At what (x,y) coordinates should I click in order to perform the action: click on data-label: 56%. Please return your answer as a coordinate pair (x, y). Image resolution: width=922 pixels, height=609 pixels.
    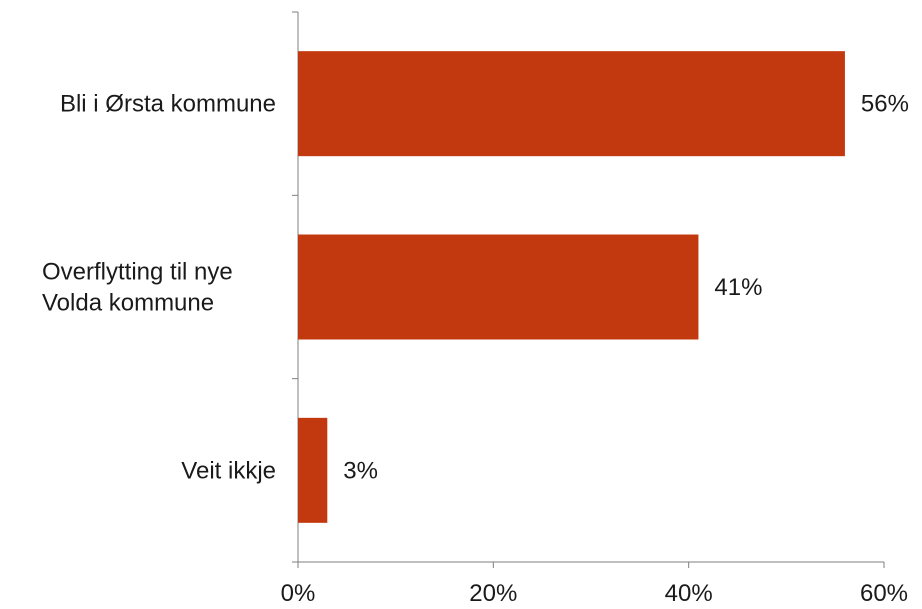
    Looking at the image, I should click on (885, 104).